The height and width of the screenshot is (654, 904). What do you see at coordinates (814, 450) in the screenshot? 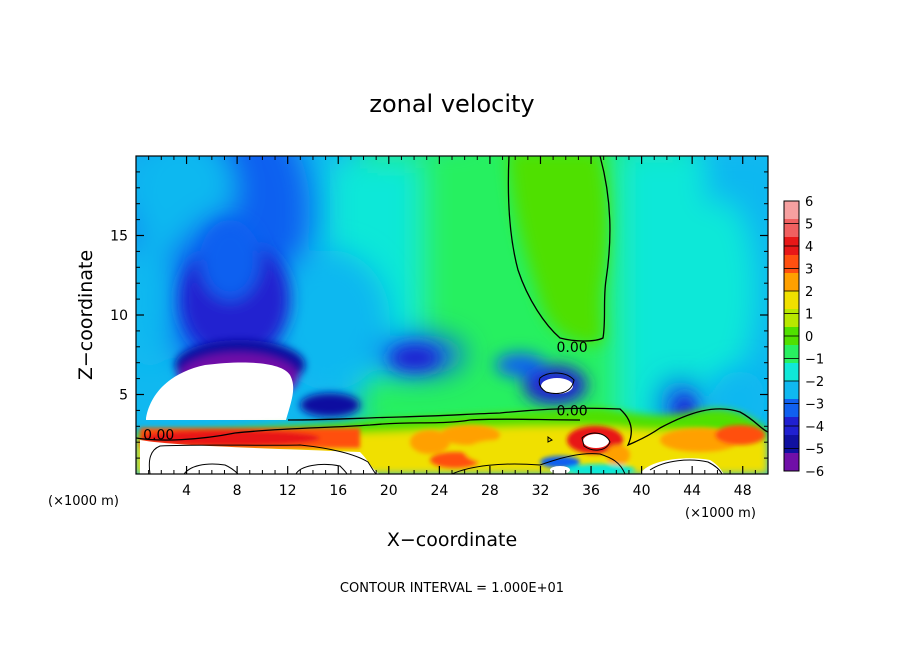
I see `colorbar-label: −5` at bounding box center [814, 450].